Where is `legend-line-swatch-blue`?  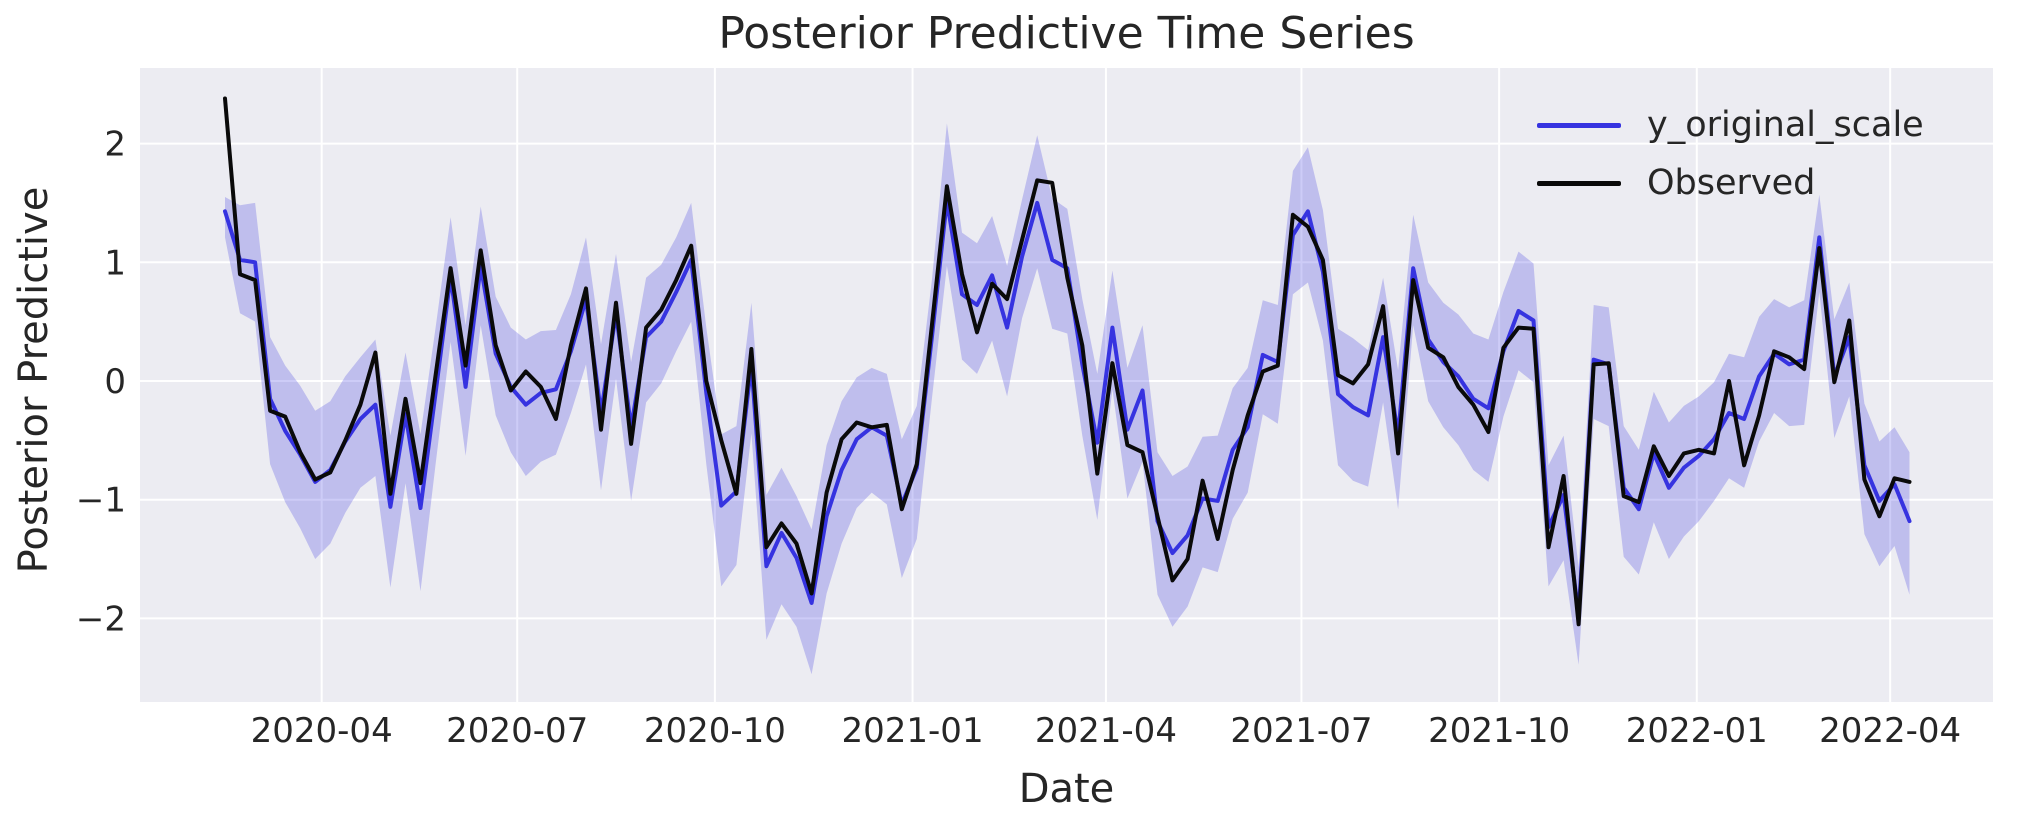 legend-line-swatch-blue is located at coordinates (1579, 125).